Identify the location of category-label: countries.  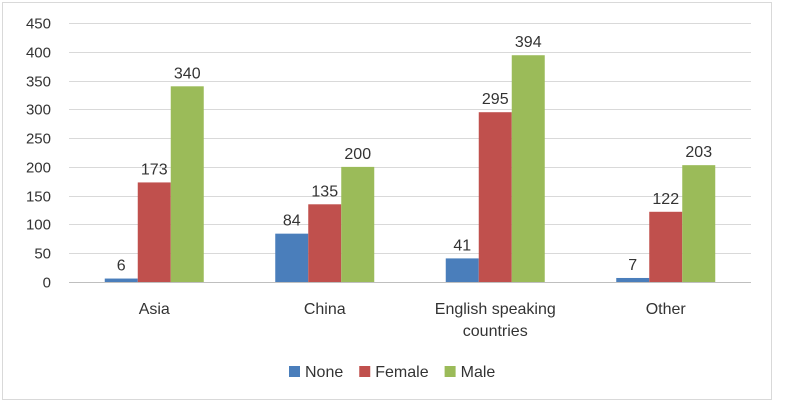
(495, 331).